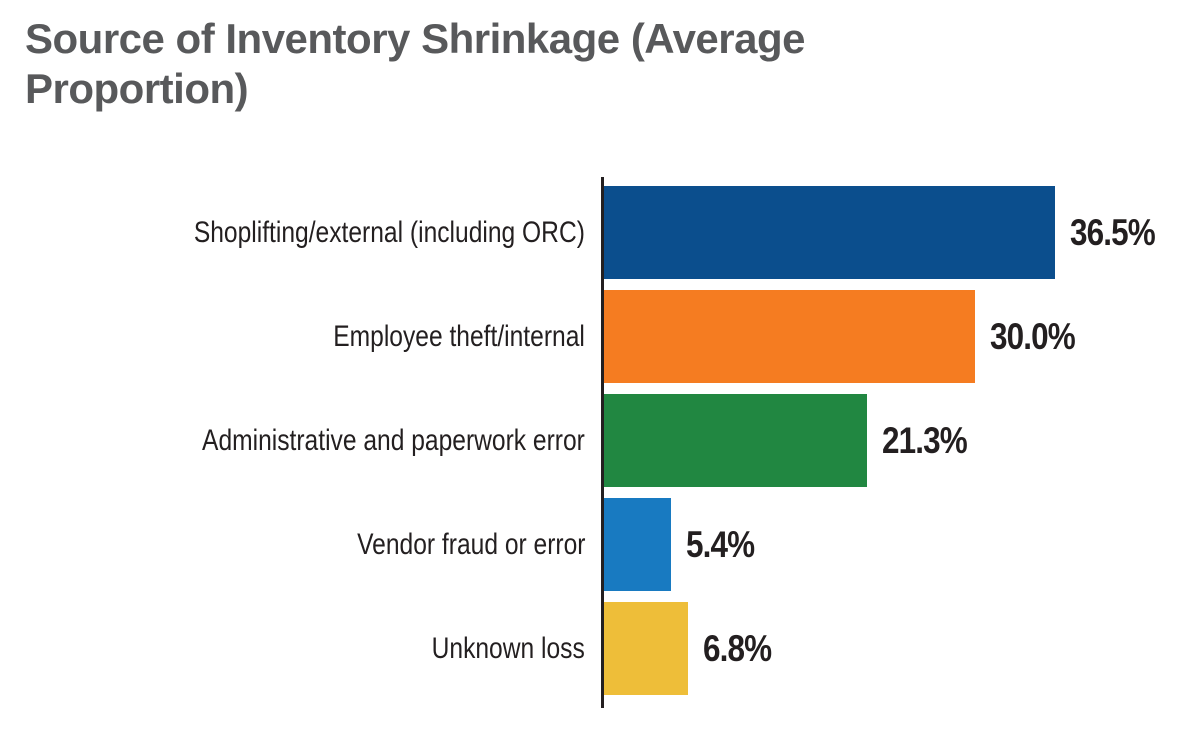 The height and width of the screenshot is (755, 1177). Describe the element at coordinates (292, 544) in the screenshot. I see `category-label: Vendor fraud or error` at that location.